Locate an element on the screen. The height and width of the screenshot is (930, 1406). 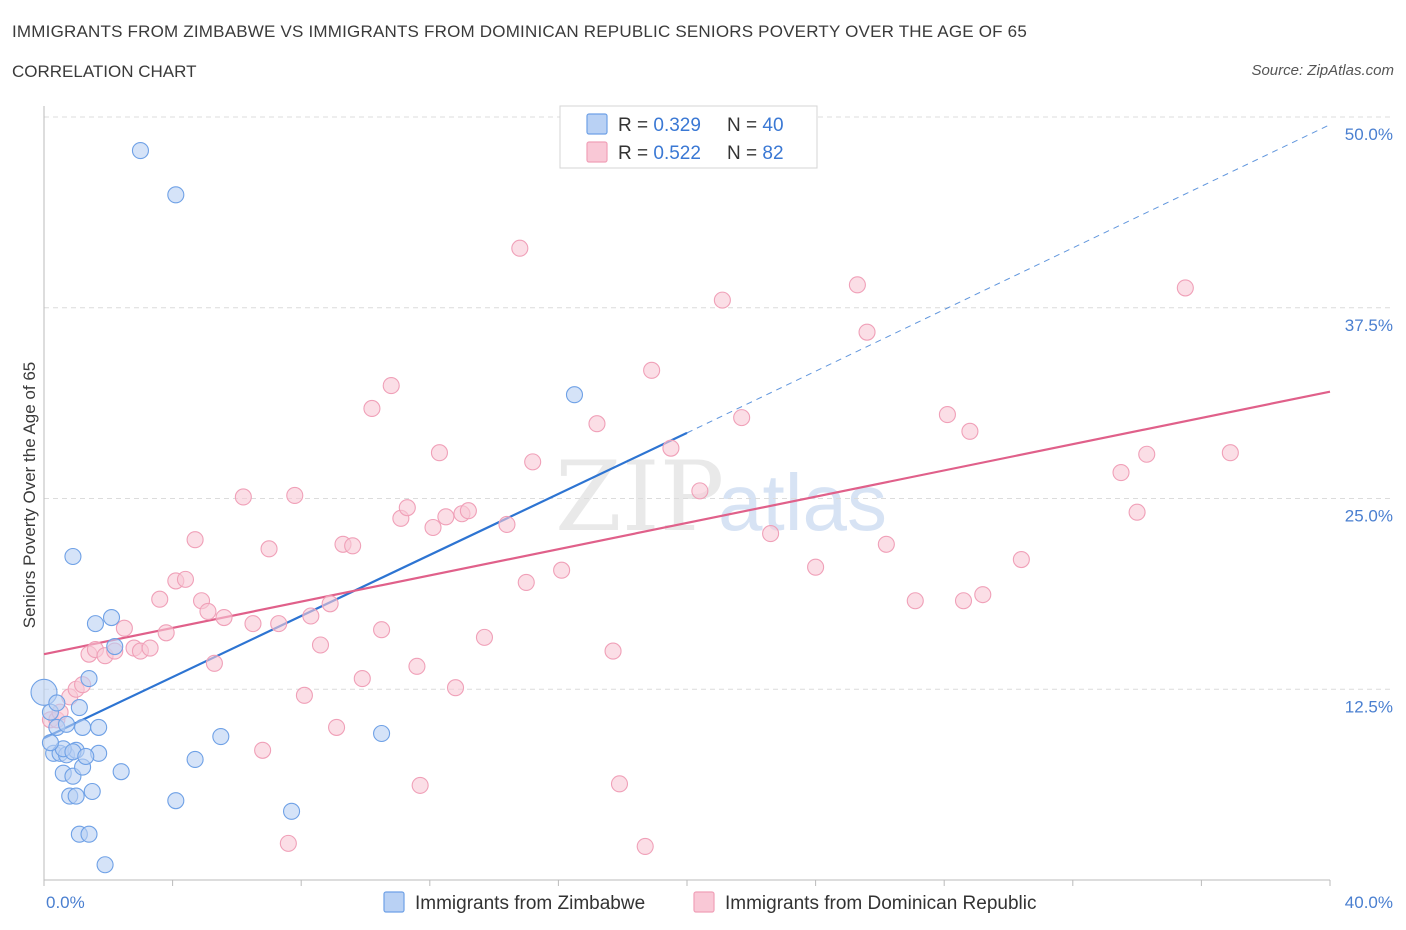
svg-text: N = 82 is located at coordinates (755, 153).